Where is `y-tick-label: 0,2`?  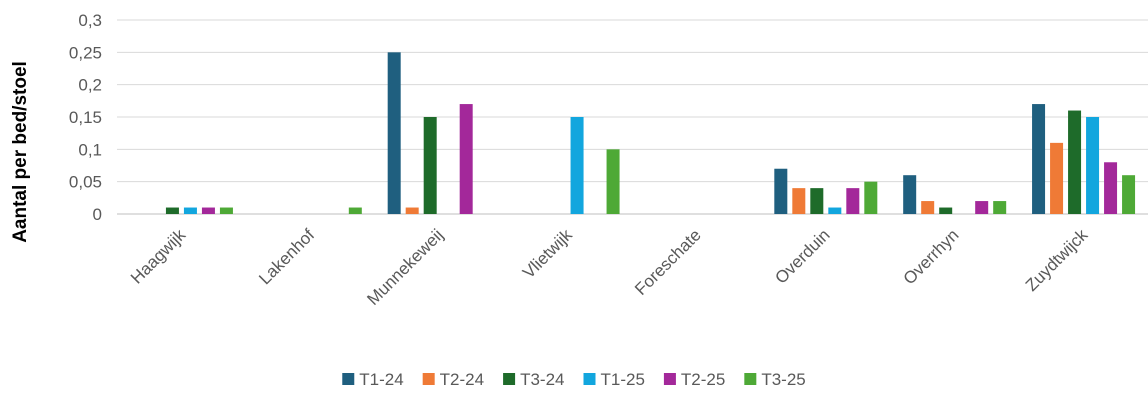 y-tick-label: 0,2 is located at coordinates (90, 85).